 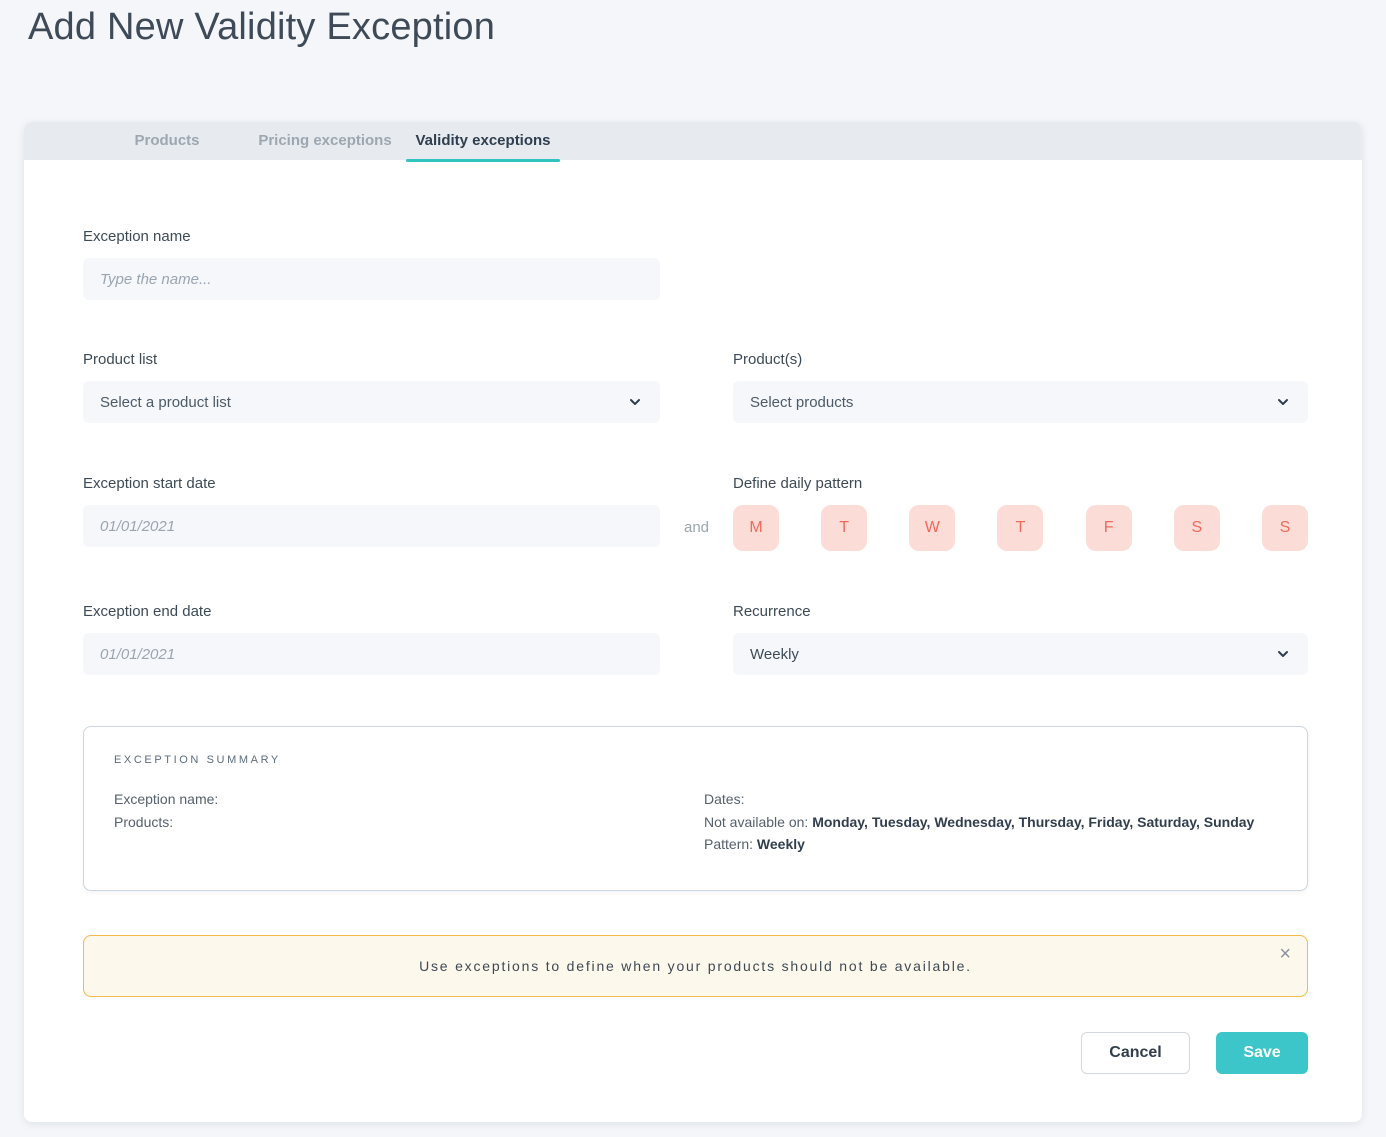 What do you see at coordinates (483, 160) in the screenshot?
I see `active-tab-underline` at bounding box center [483, 160].